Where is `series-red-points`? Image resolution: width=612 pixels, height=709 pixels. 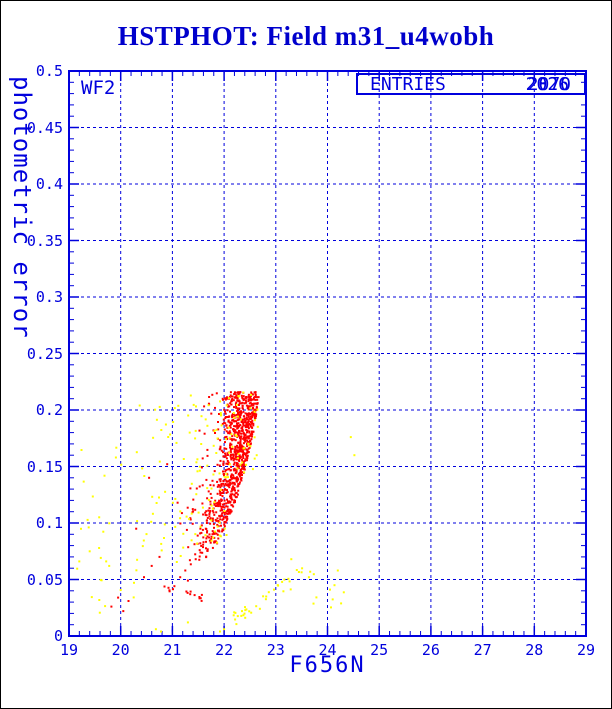 series-red-points is located at coordinates (185, 502).